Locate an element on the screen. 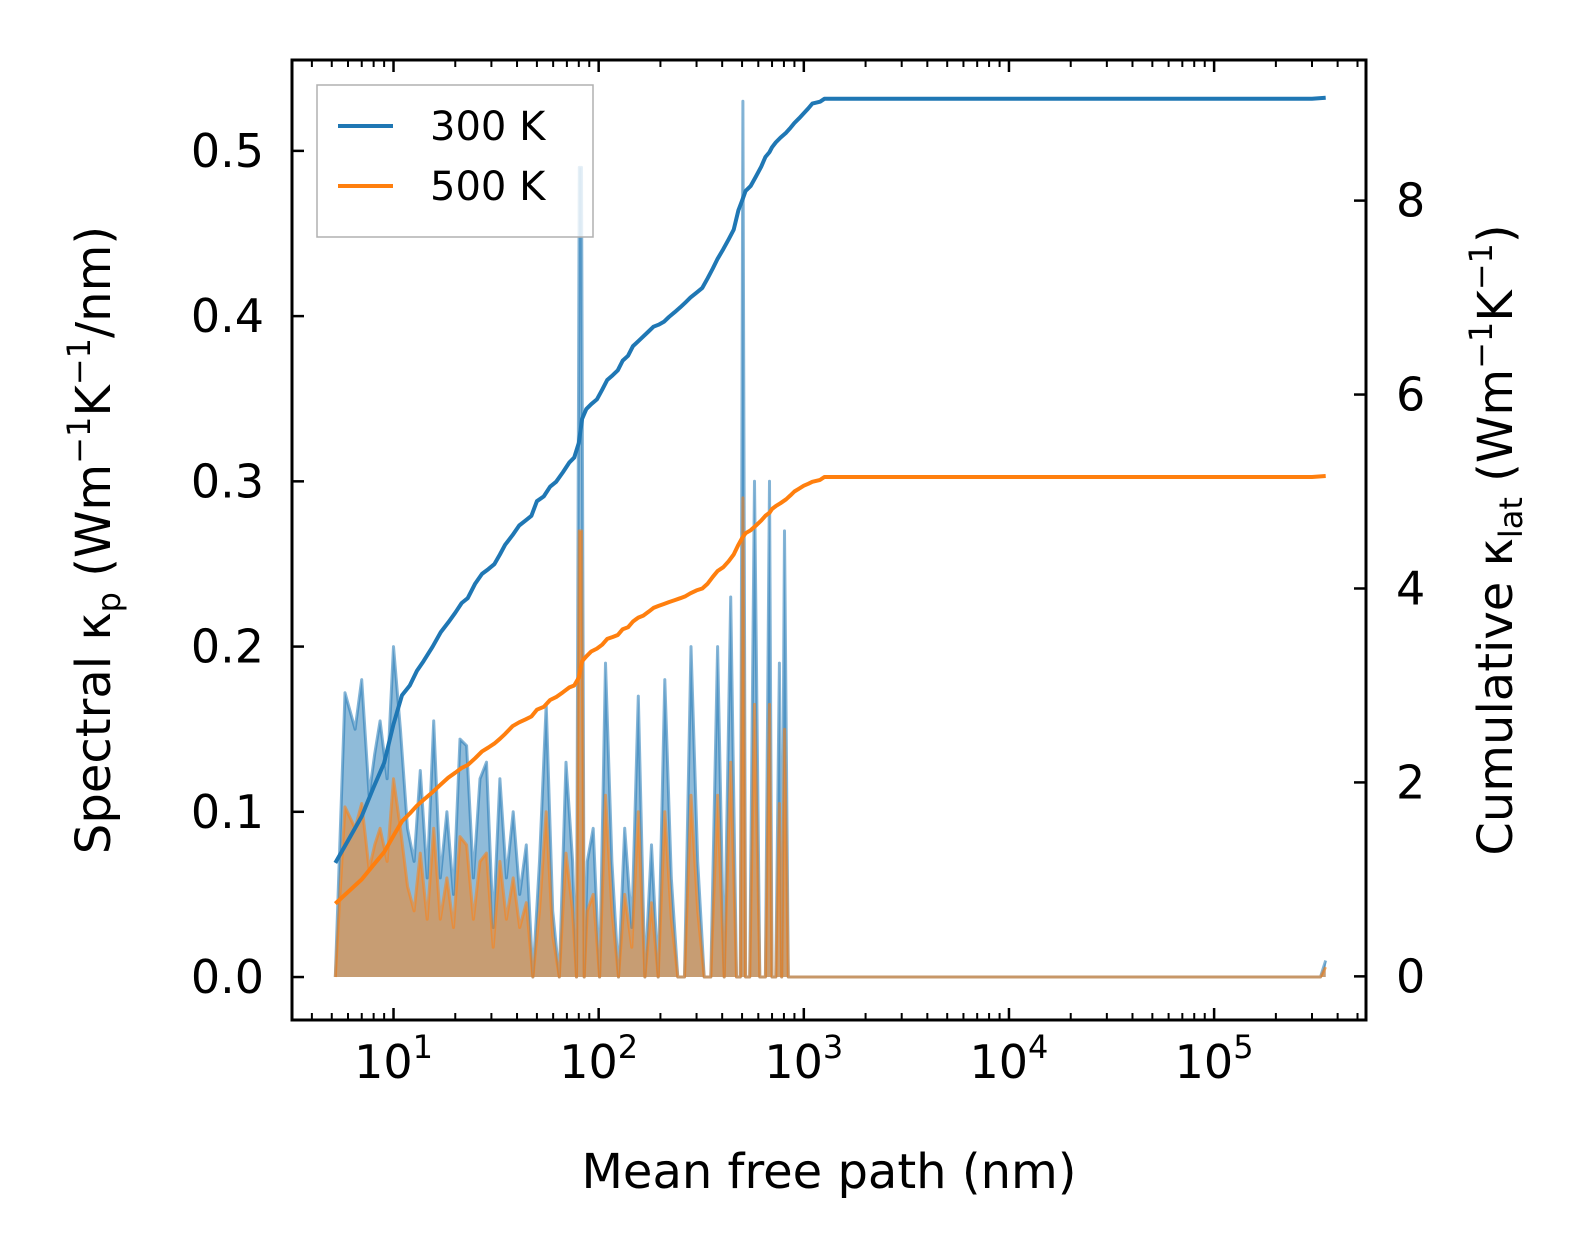 This screenshot has height=1254, width=1586. x-tick-label: 10² is located at coordinates (598, 1058).